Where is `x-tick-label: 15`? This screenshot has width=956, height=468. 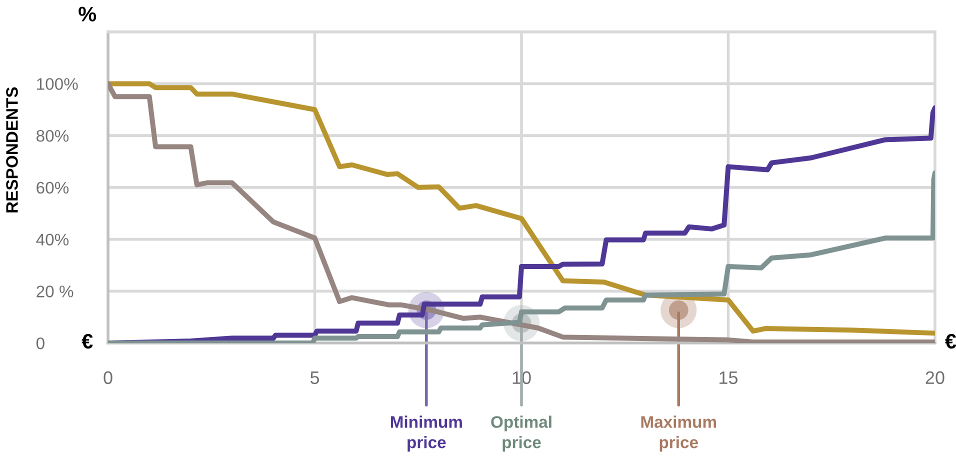
x-tick-label: 15 is located at coordinates (729, 377).